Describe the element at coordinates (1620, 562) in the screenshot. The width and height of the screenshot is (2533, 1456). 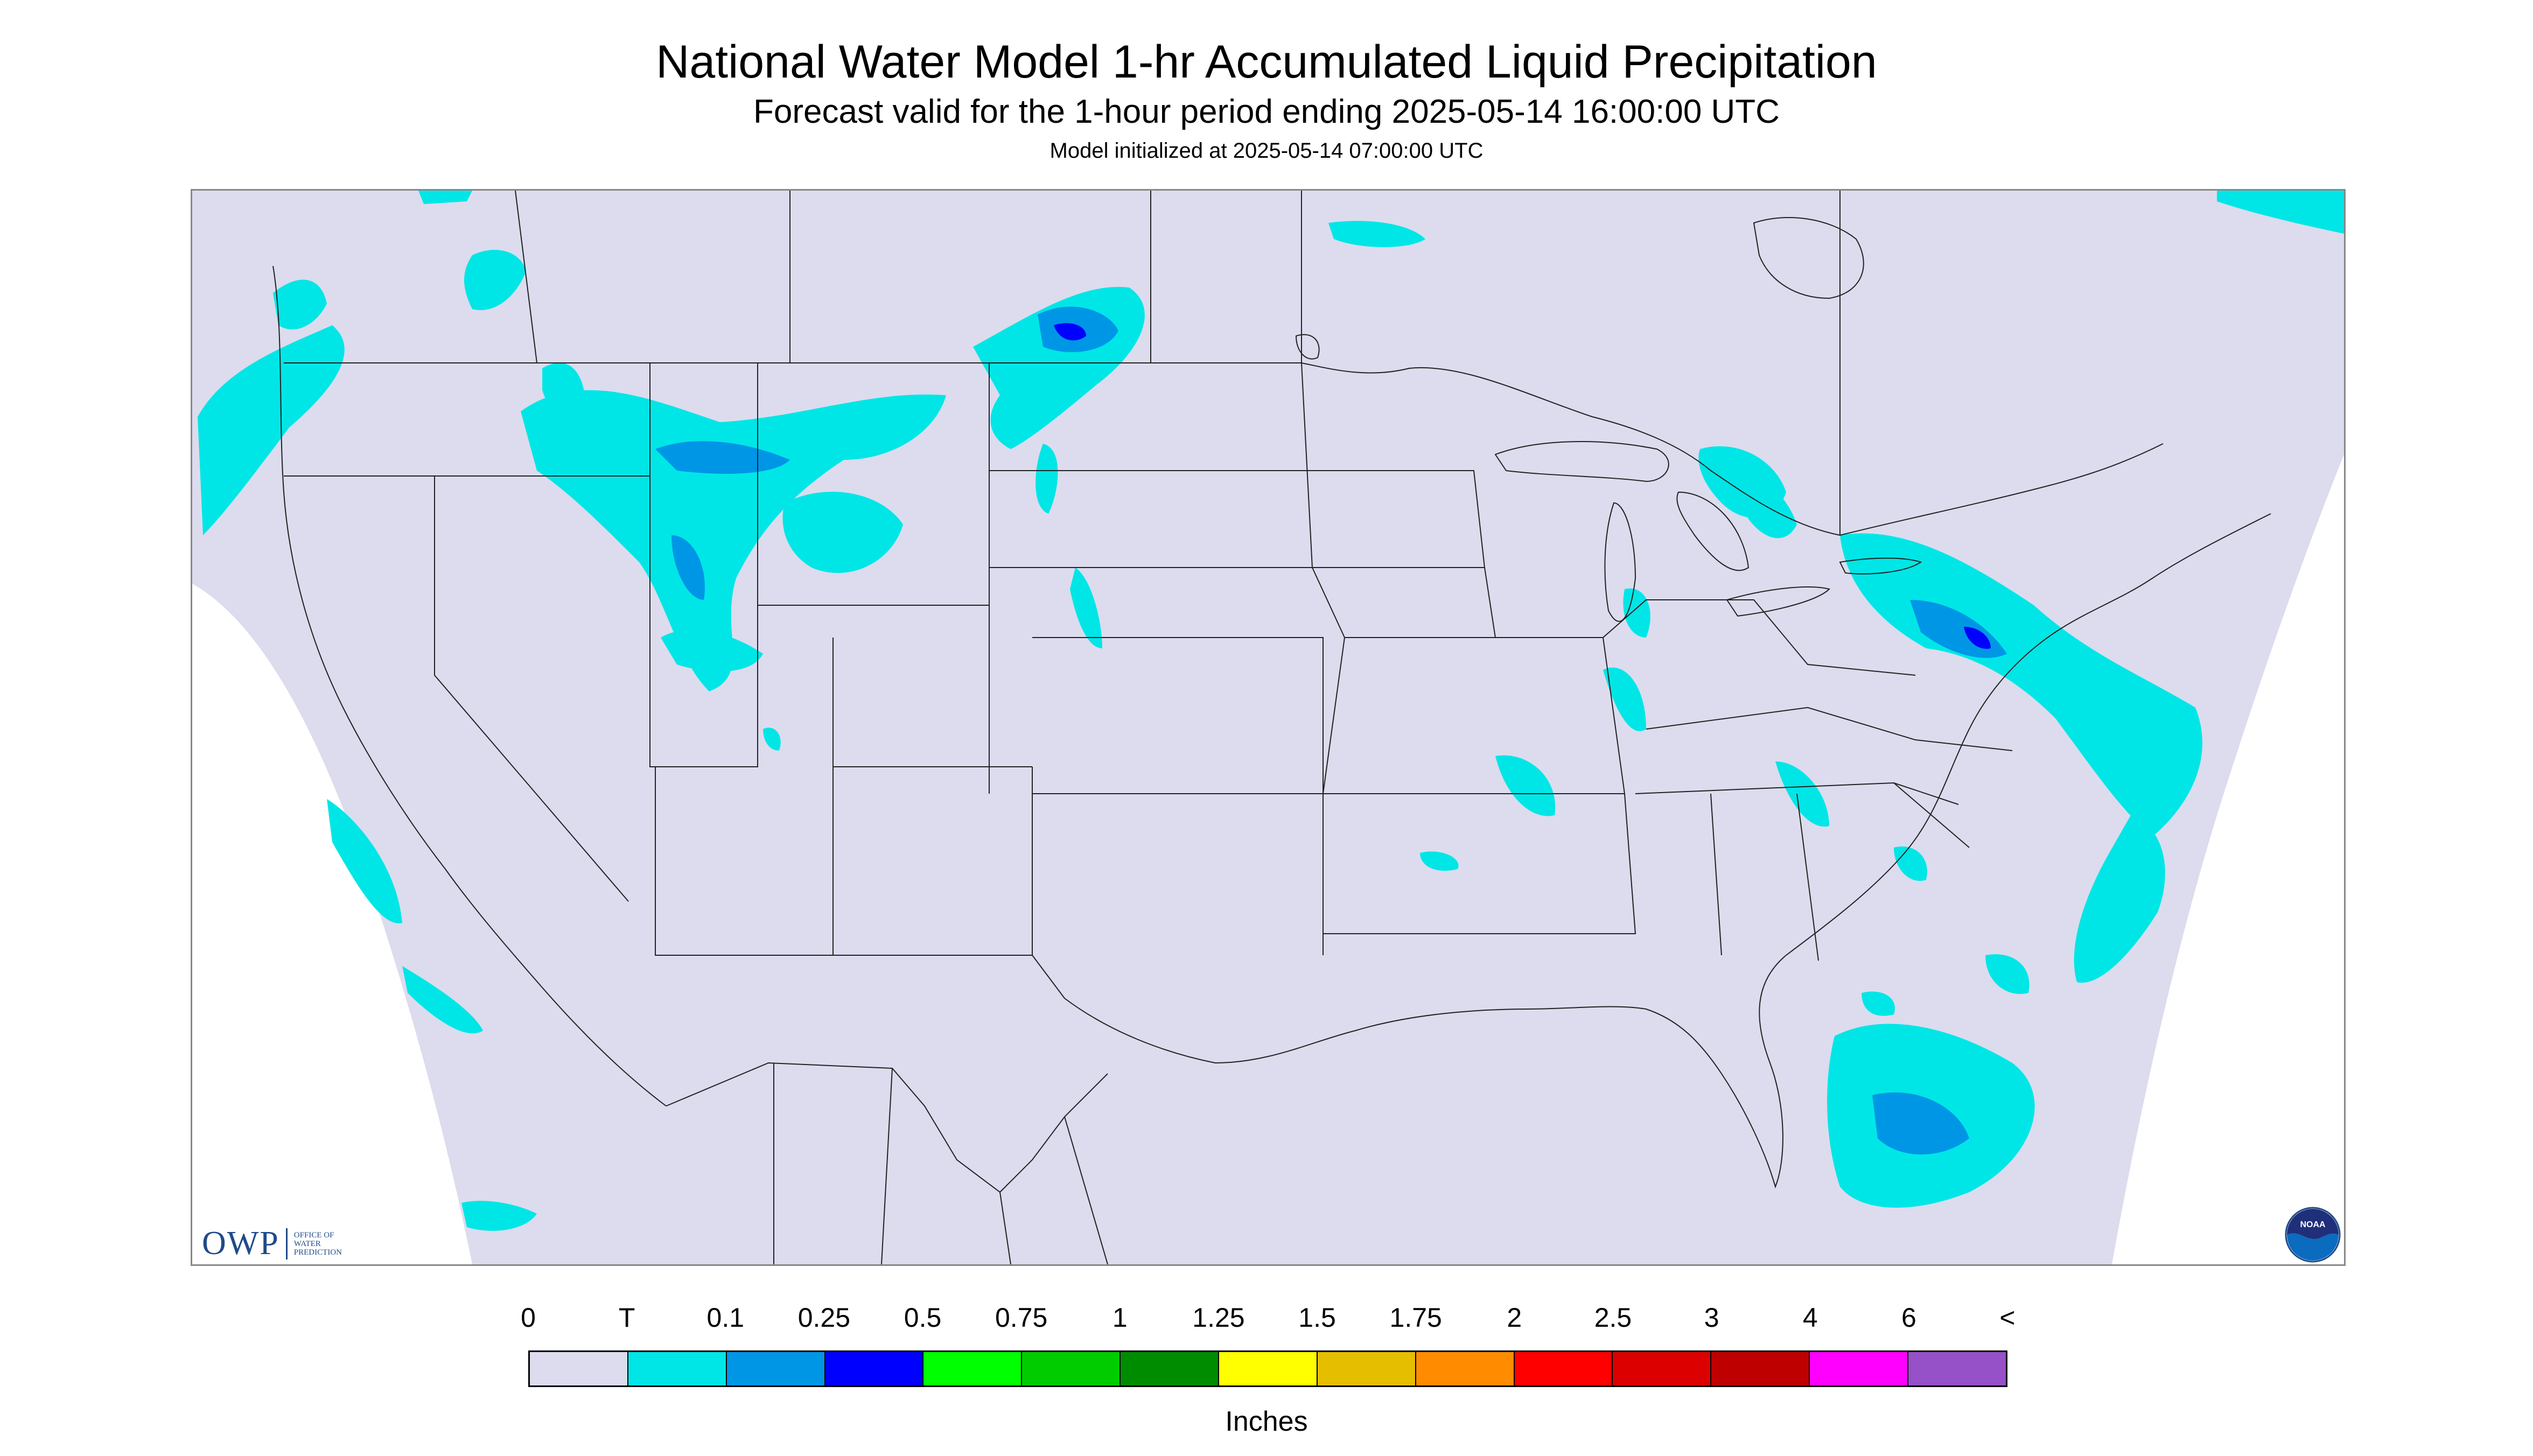
I see `lake-michigan` at that location.